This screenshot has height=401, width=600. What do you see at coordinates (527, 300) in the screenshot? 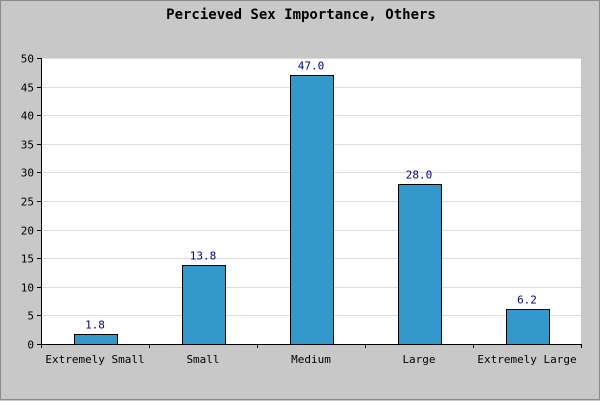
I see `data-label: 6.2` at bounding box center [527, 300].